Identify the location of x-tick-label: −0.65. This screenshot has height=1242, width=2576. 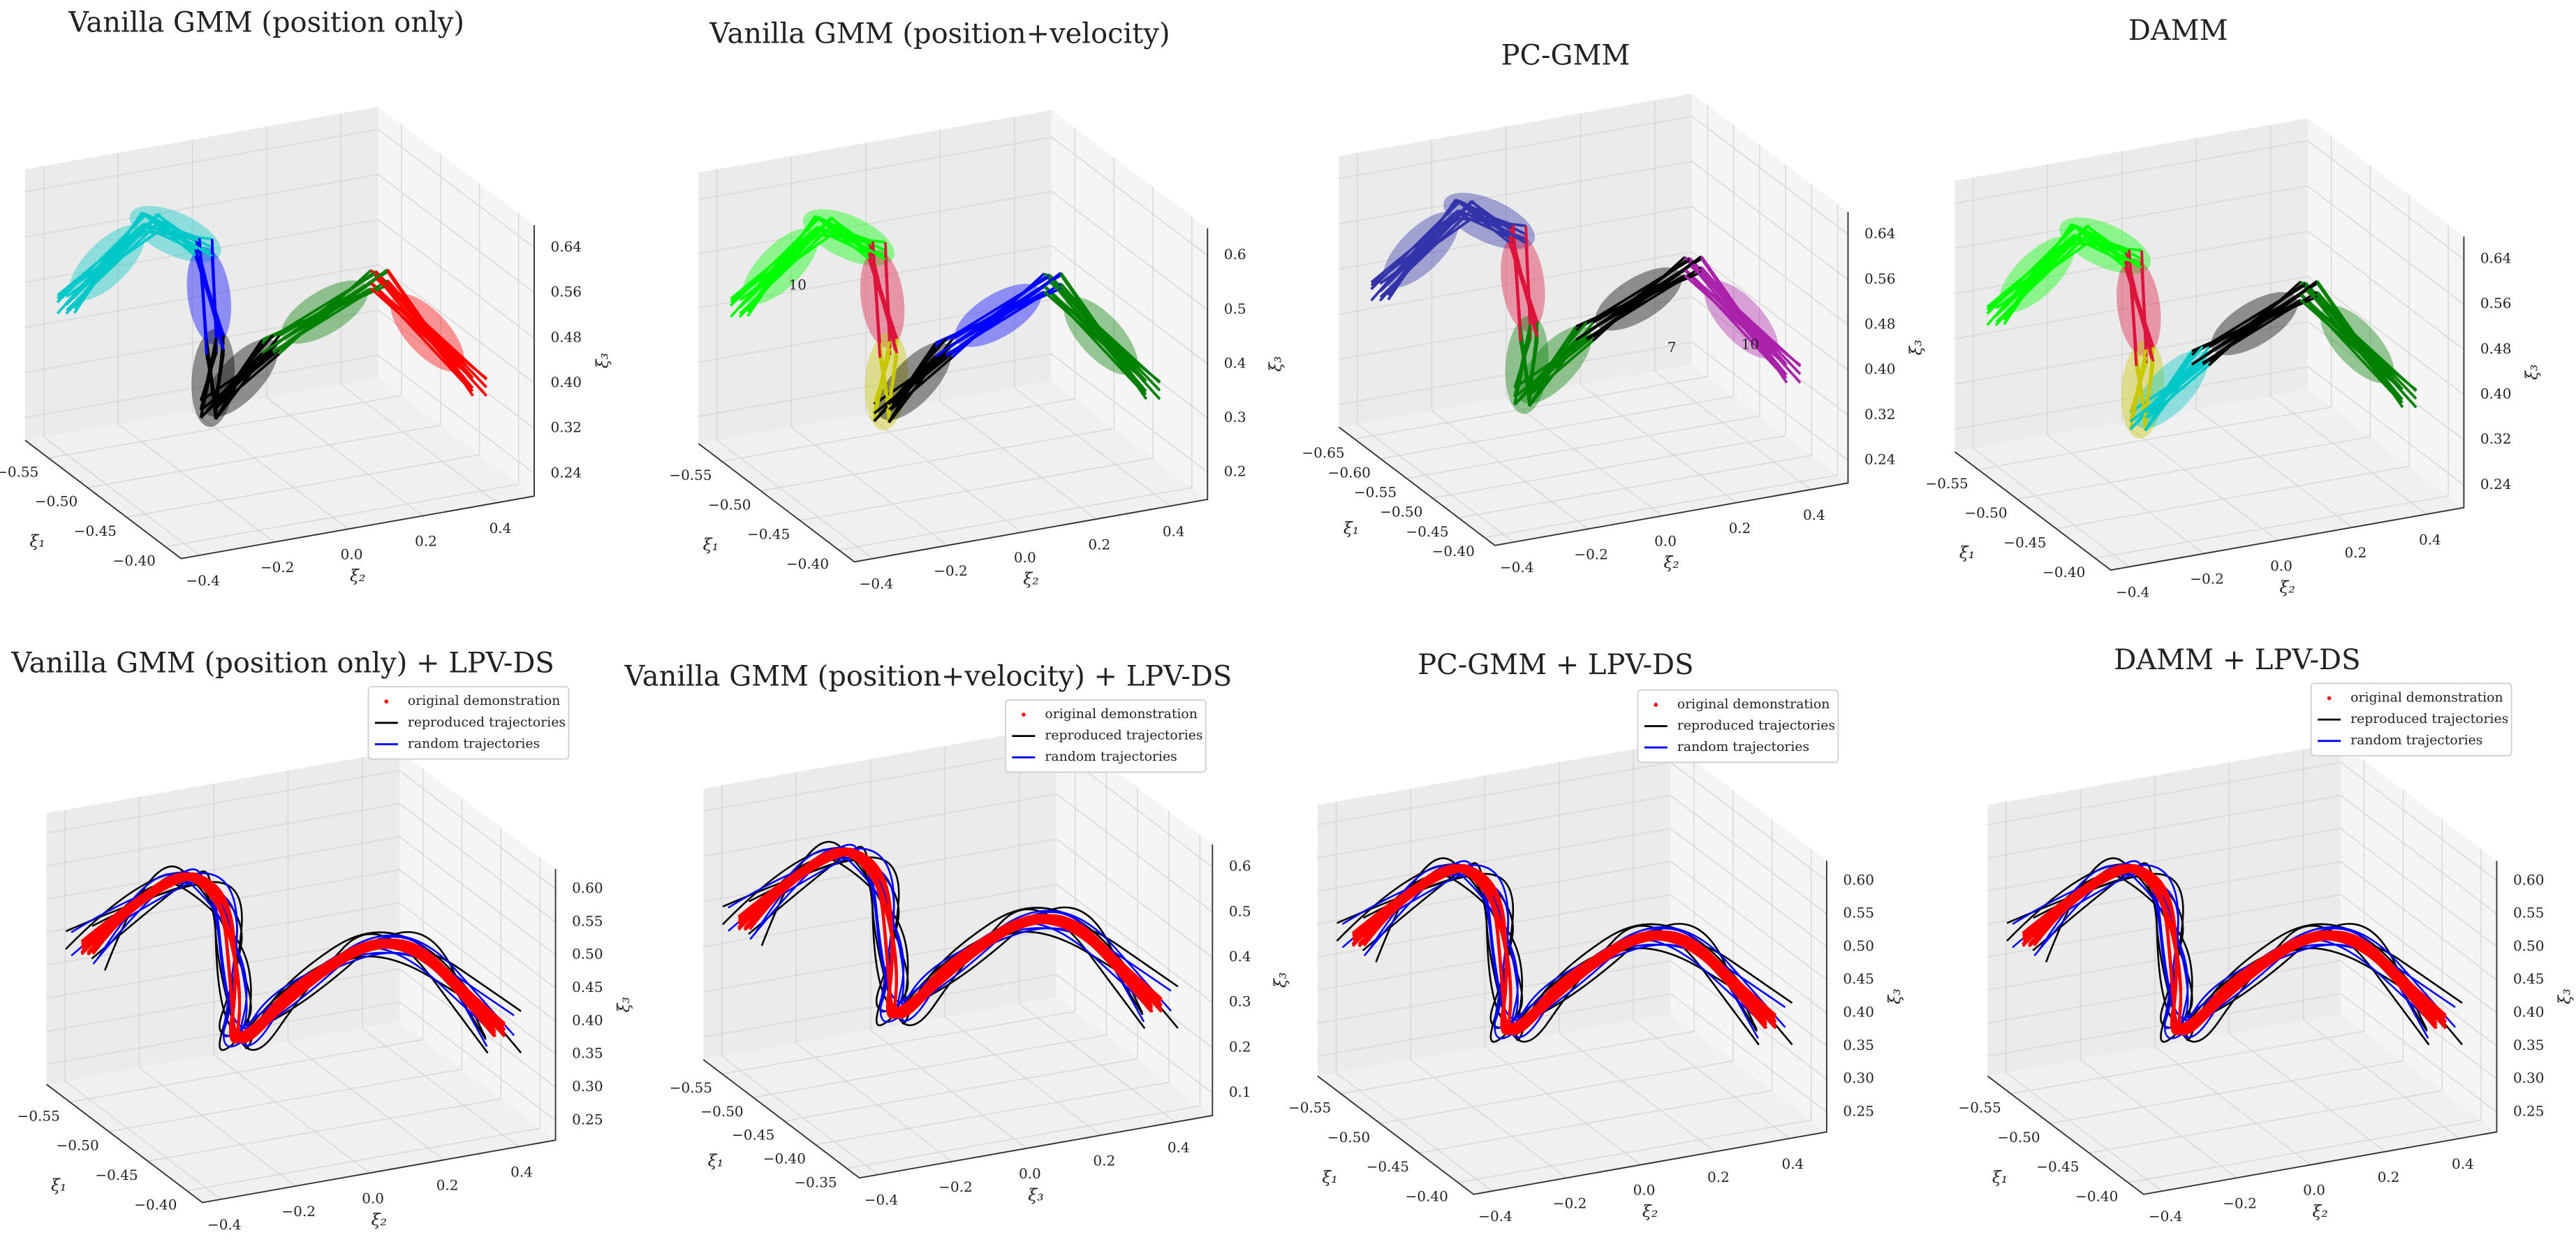
(1323, 452).